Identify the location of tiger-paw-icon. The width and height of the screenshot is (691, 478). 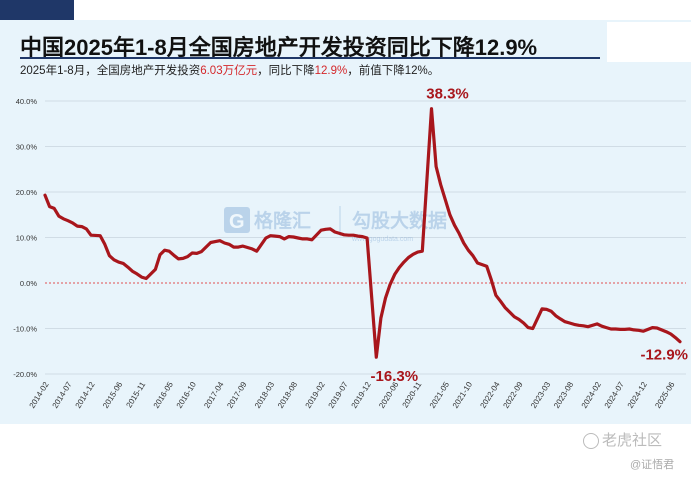
(591, 441).